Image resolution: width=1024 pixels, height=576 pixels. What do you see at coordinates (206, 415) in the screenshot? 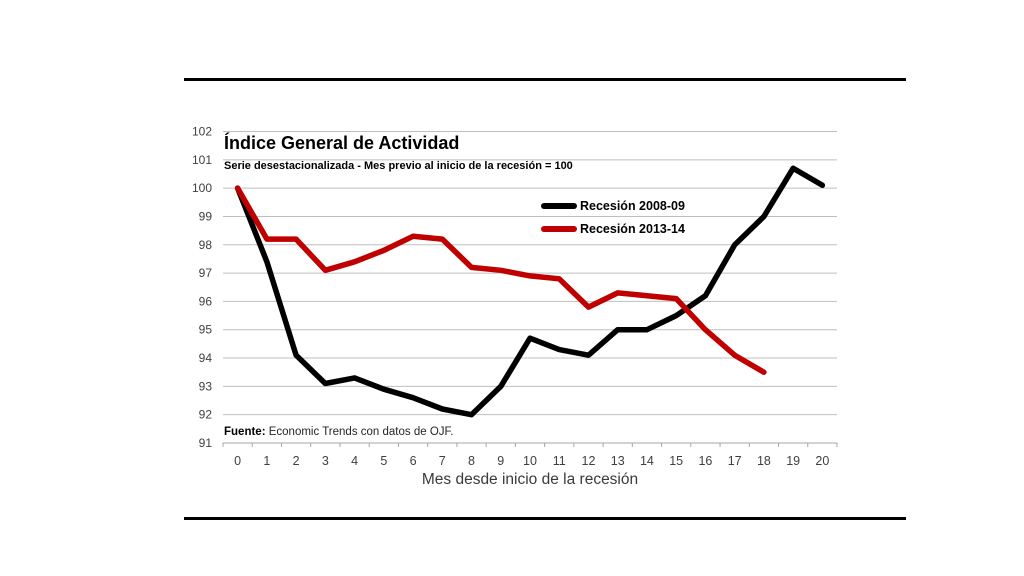
I see `svg-text: 92` at bounding box center [206, 415].